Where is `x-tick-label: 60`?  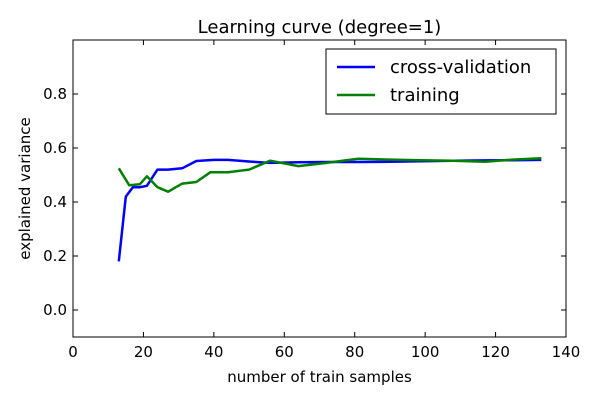
x-tick-label: 60 is located at coordinates (284, 352).